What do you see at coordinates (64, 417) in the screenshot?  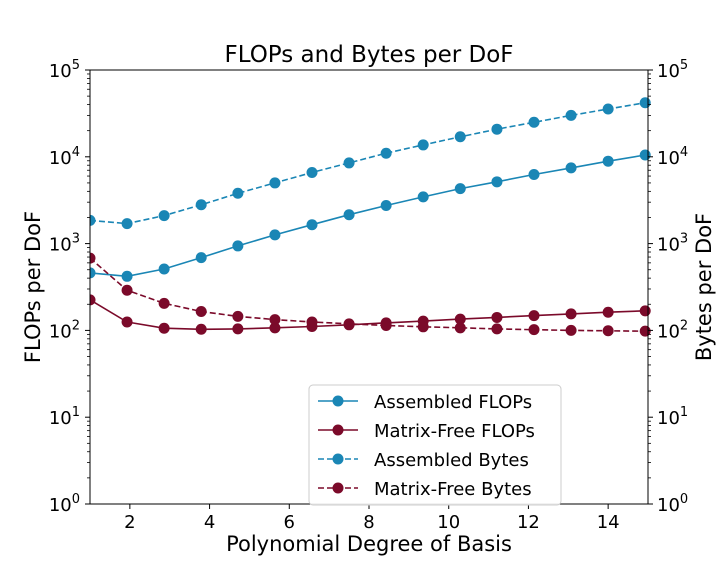 I see `y-tick-label-left: 10¹` at bounding box center [64, 417].